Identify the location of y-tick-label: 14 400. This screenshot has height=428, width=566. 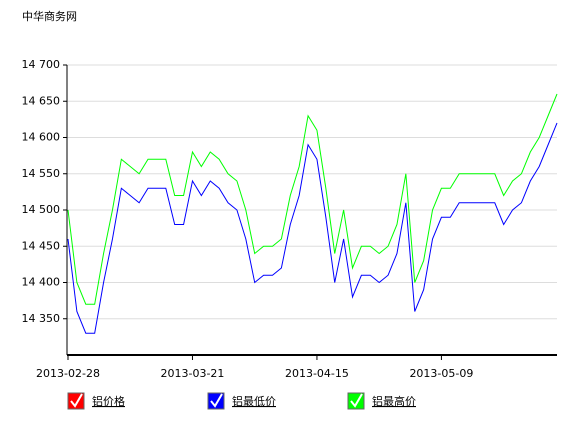
(41, 282).